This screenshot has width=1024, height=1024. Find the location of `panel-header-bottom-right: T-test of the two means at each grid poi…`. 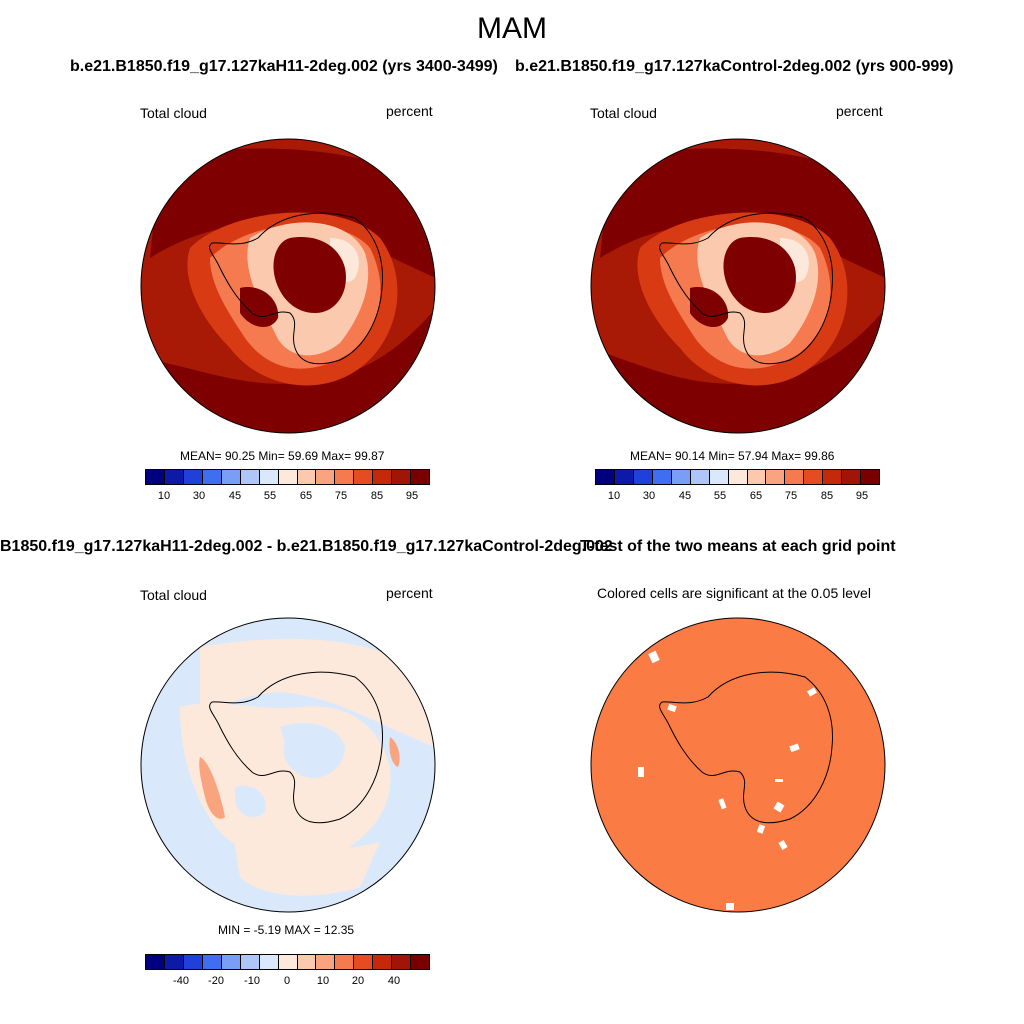

panel-header-bottom-right: T-test of the two means at each grid poi… is located at coordinates (738, 546).